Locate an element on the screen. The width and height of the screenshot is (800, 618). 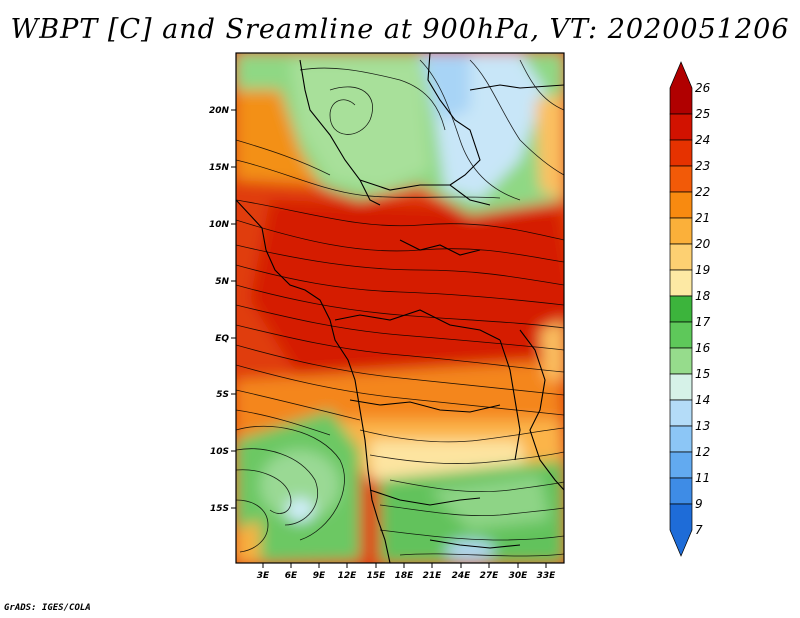
lon-label: 15E is located at coordinates (377, 576).